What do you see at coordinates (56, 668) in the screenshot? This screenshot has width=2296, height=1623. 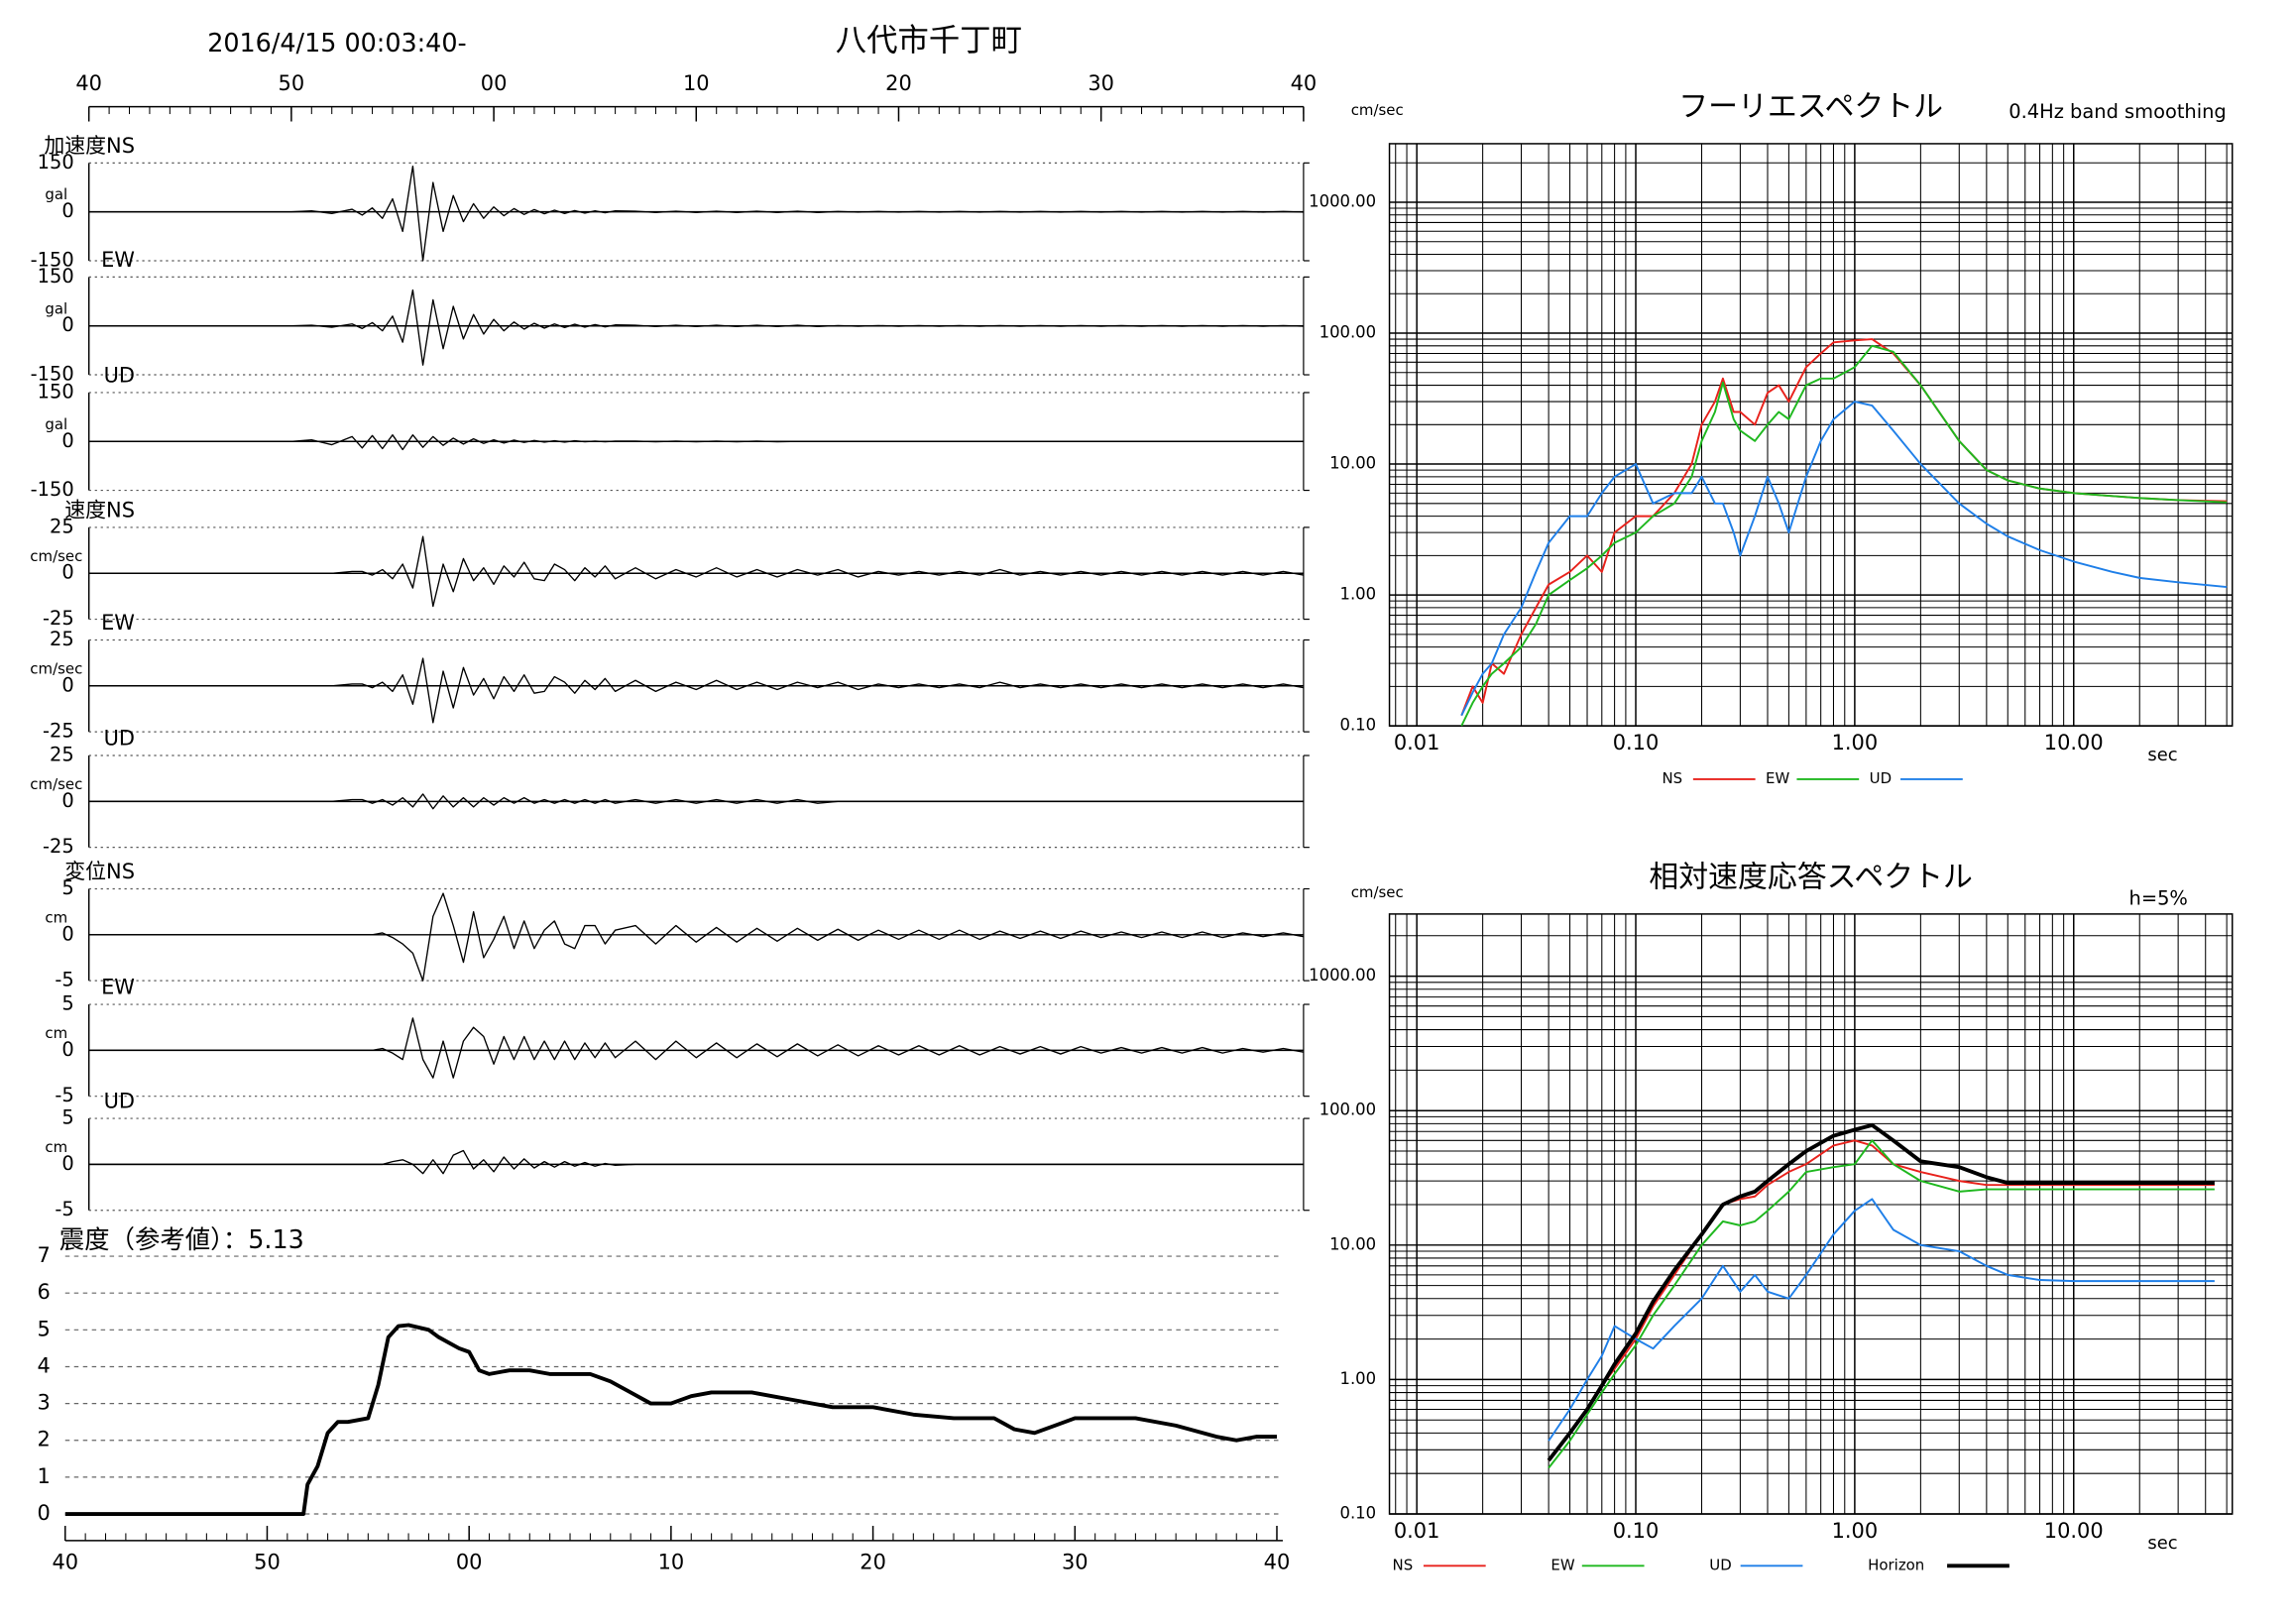 I see `unit-label: cm/sec` at bounding box center [56, 668].